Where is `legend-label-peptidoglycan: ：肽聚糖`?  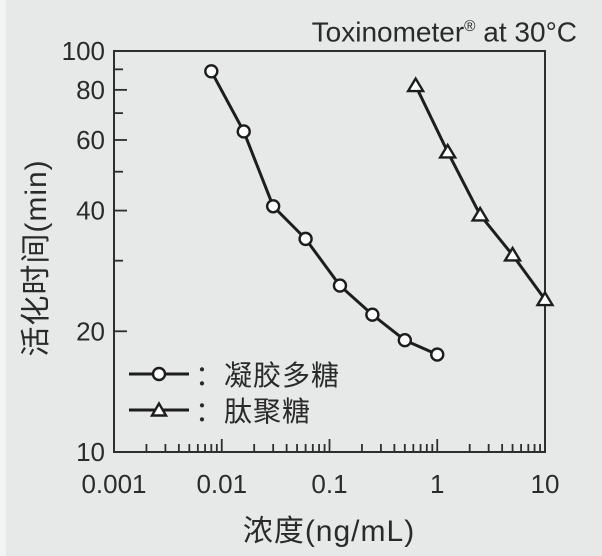
legend-label-peptidoglycan: ：肽聚糖 is located at coordinates (253, 411).